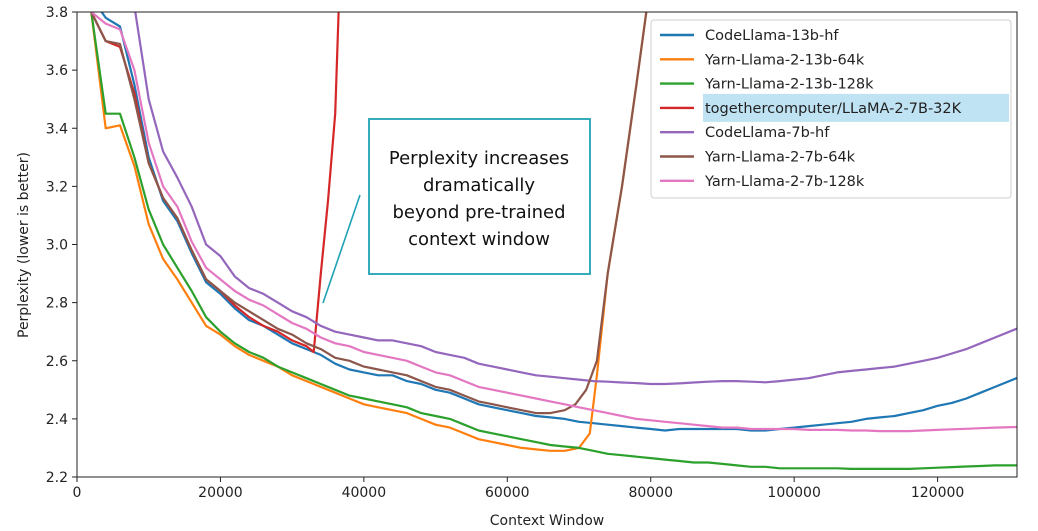 The width and height of the screenshot is (1038, 531). Describe the element at coordinates (57, 478) in the screenshot. I see `y-tick-label: 2.2` at that location.